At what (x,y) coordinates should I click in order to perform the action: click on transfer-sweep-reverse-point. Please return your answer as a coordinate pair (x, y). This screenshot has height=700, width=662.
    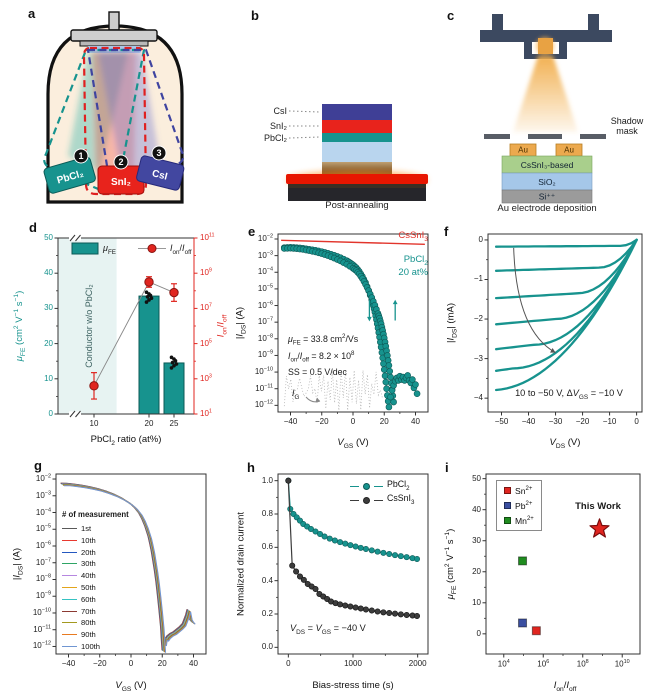
    Looking at the image, I should click on (390, 377).